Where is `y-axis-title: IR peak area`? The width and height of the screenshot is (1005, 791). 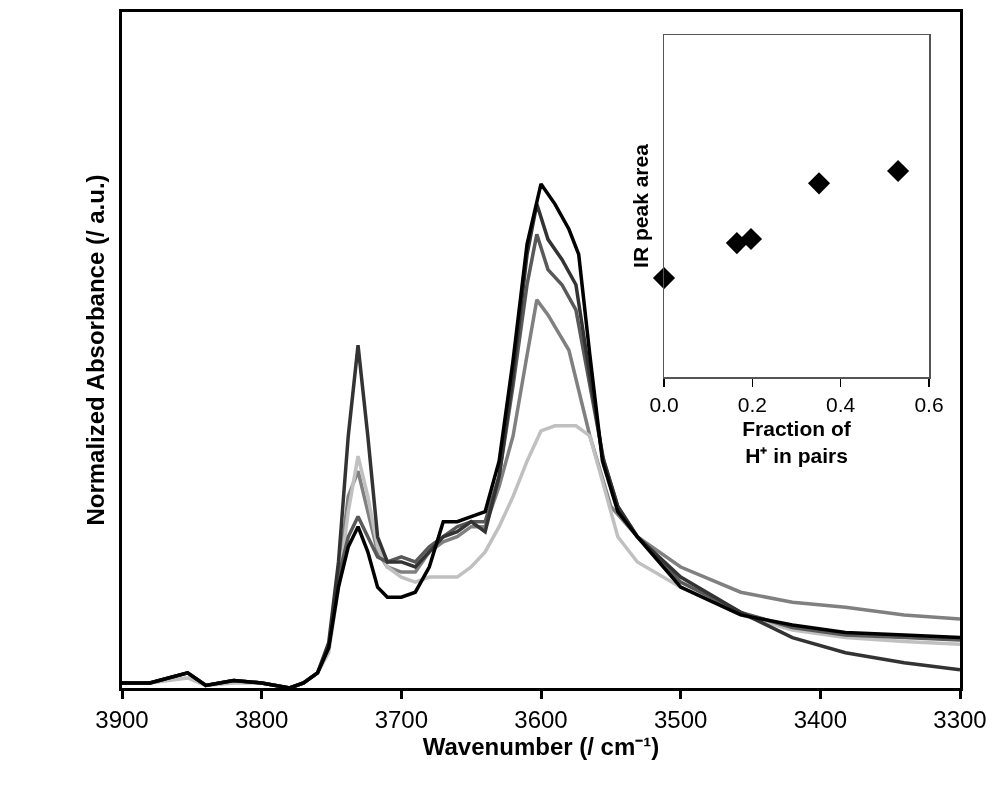 y-axis-title: IR peak area is located at coordinates (640, 205).